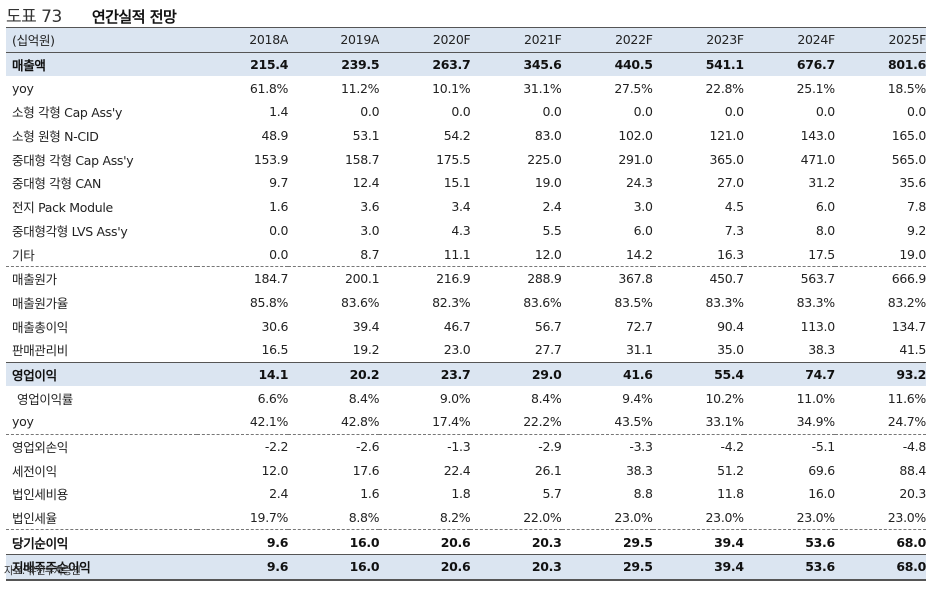 This screenshot has height=590, width=929. I want to click on col-header: 2023F, so click(698, 40).